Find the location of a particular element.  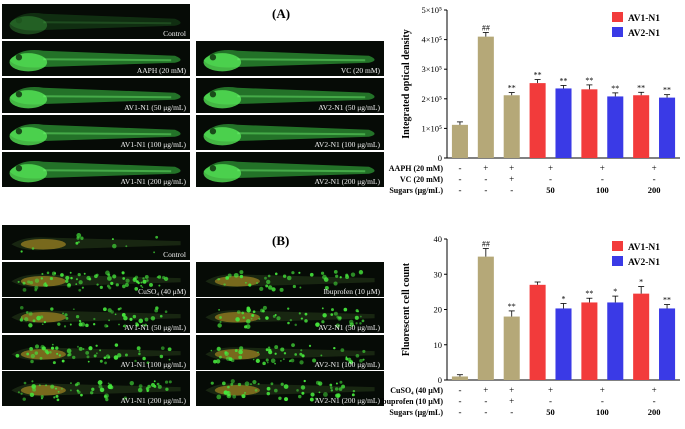

fish-image: VC (20 mM) is located at coordinates (290, 58).